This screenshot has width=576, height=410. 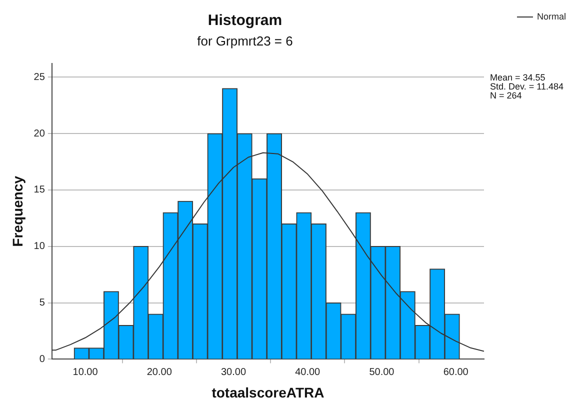 I want to click on x-tick-label: 40.00, so click(x=308, y=372).